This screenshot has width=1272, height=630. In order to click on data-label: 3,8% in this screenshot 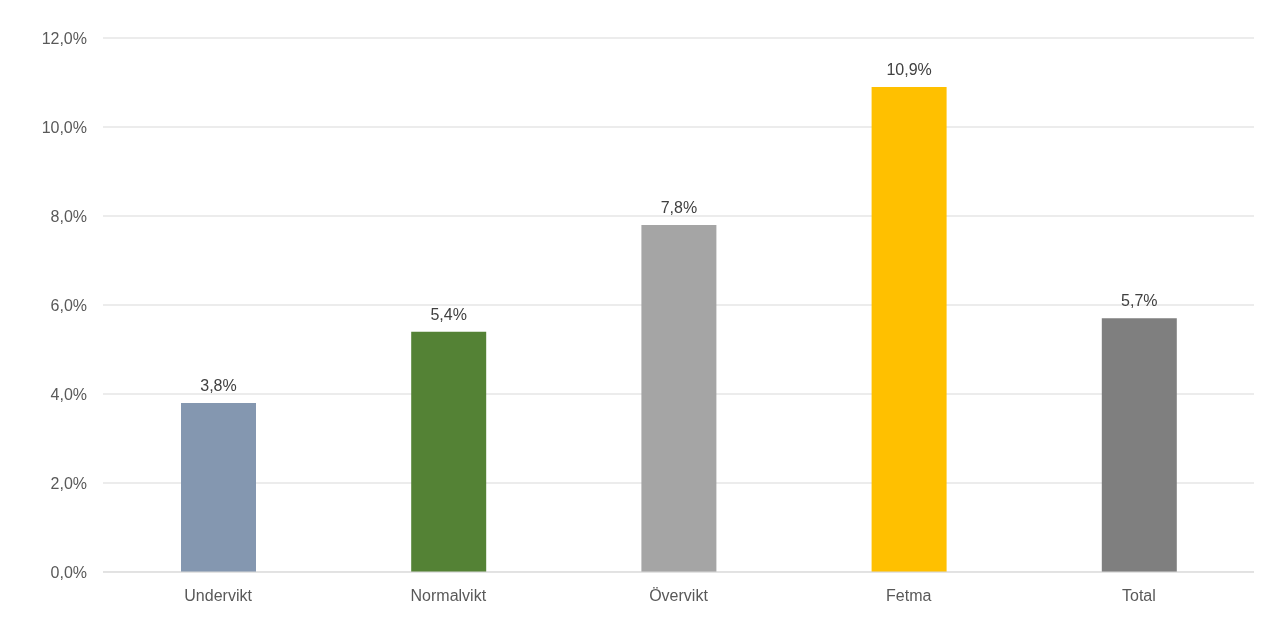, I will do `click(218, 385)`.